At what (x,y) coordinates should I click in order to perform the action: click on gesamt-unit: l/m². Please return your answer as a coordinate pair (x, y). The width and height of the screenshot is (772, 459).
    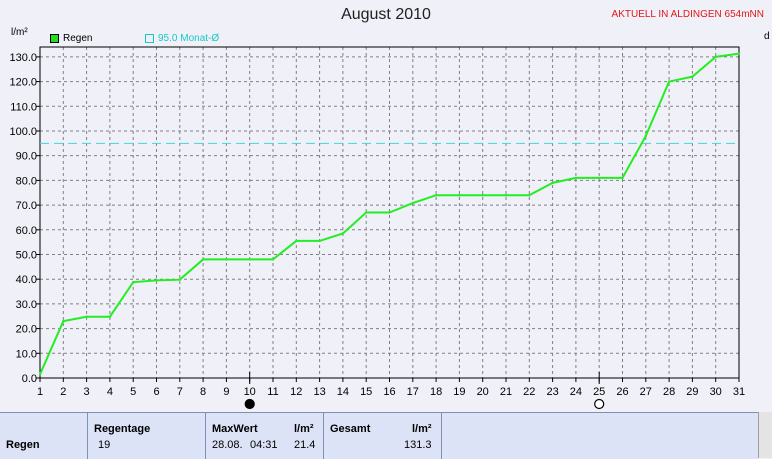
    Looking at the image, I should click on (422, 429).